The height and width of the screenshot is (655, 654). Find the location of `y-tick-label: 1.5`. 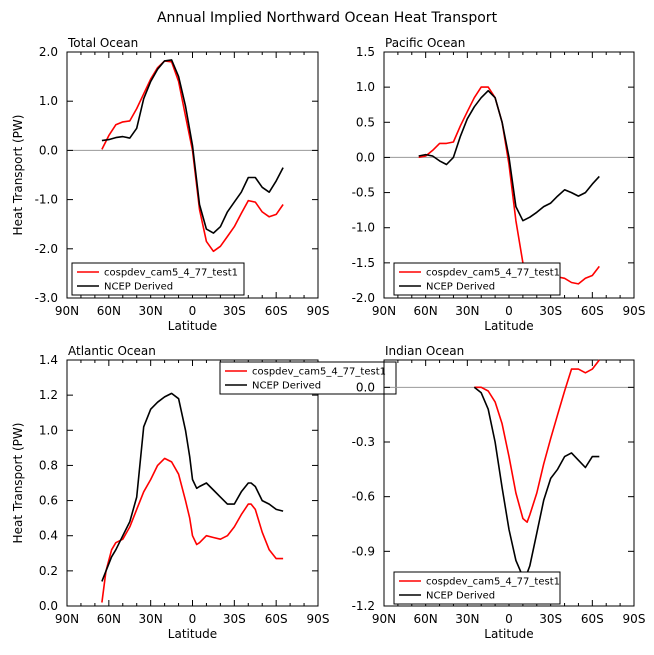

y-tick-label: 1.5 is located at coordinates (365, 52).